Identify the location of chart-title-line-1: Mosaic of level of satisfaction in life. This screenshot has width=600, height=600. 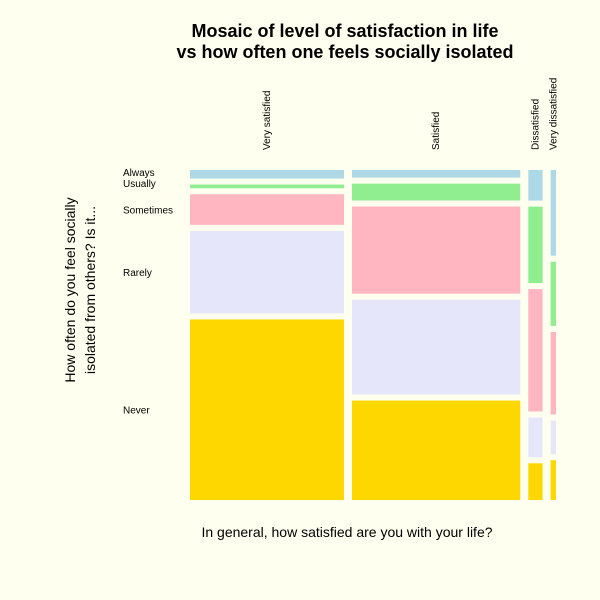
(344, 31).